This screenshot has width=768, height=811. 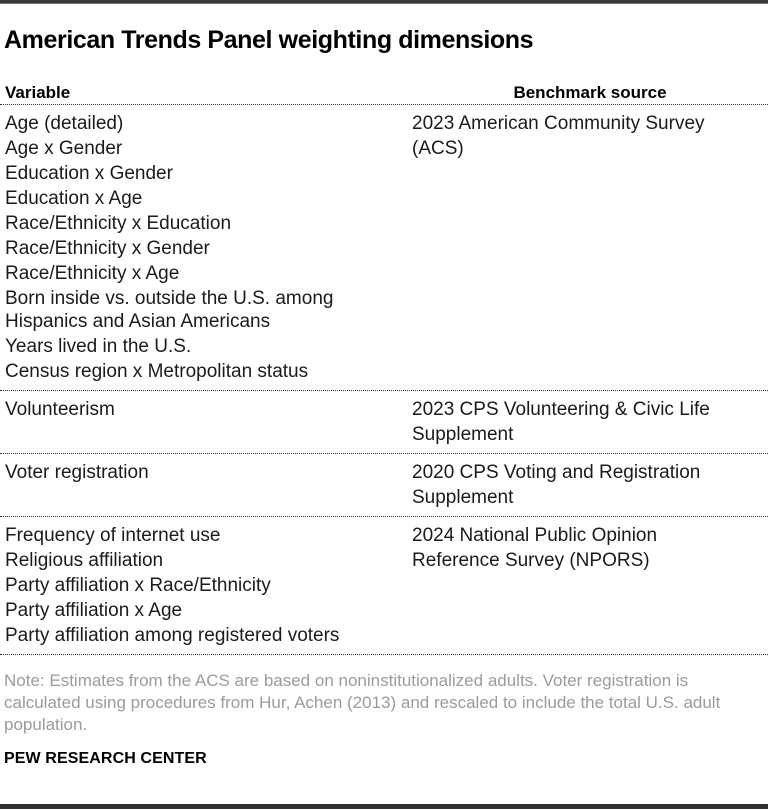 I want to click on variable-item: Party affiliation x Age, so click(x=94, y=610).